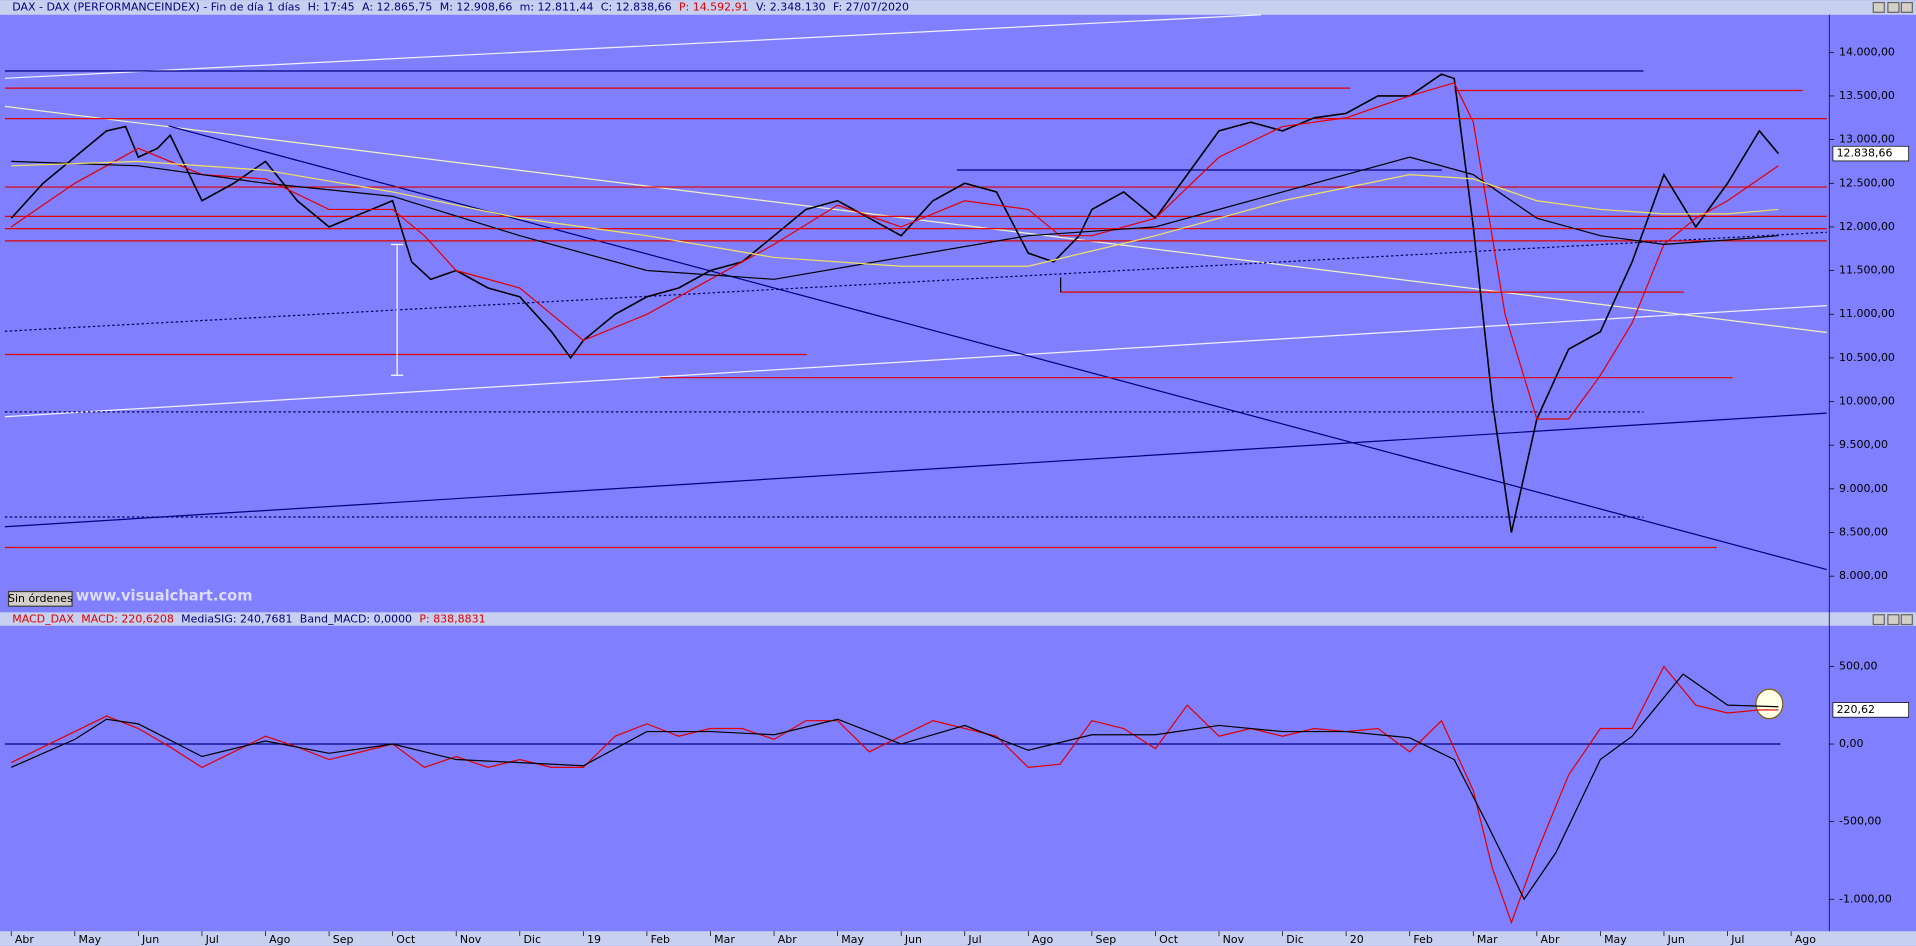 This screenshot has width=1916, height=946. I want to click on y-tick-label: -500,00, so click(1860, 821).